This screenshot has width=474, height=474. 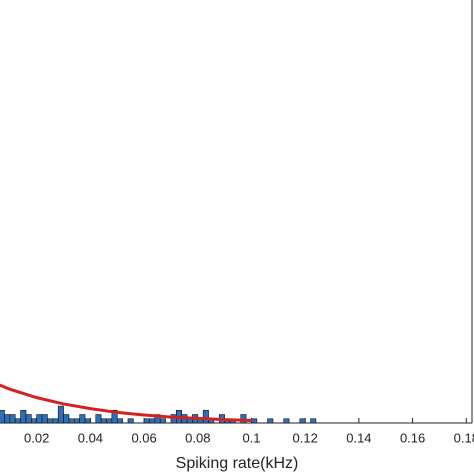 What do you see at coordinates (251, 437) in the screenshot?
I see `x-tick-label: 0.1` at bounding box center [251, 437].